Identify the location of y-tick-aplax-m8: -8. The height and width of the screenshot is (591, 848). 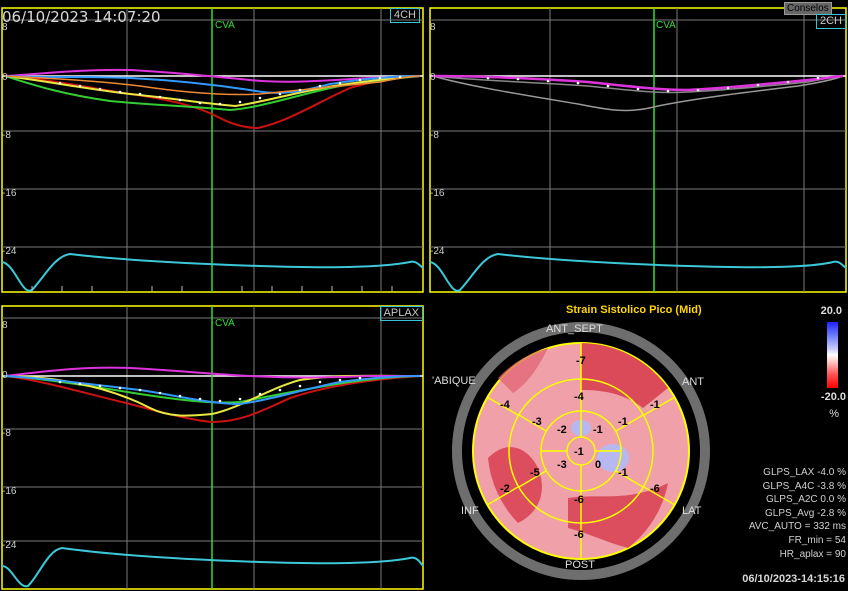
(6, 433).